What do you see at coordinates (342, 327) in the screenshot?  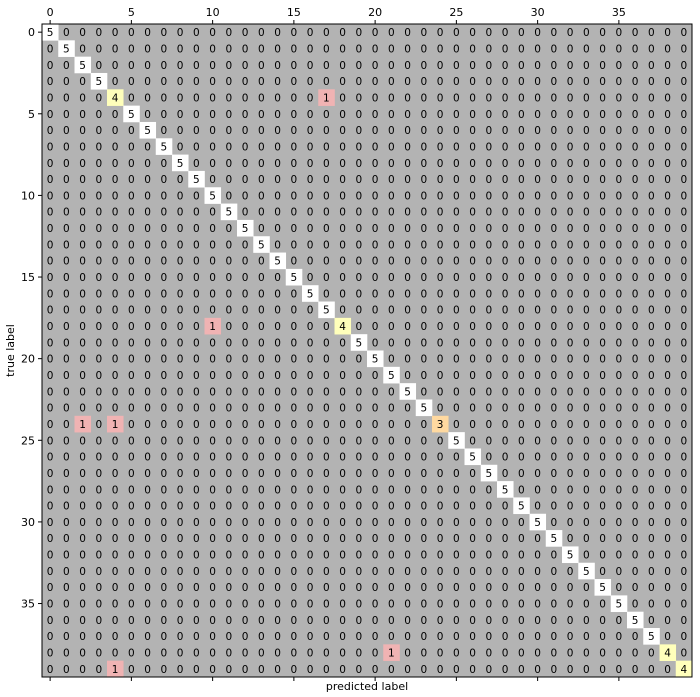 I see `cell-value-label: 4` at bounding box center [342, 327].